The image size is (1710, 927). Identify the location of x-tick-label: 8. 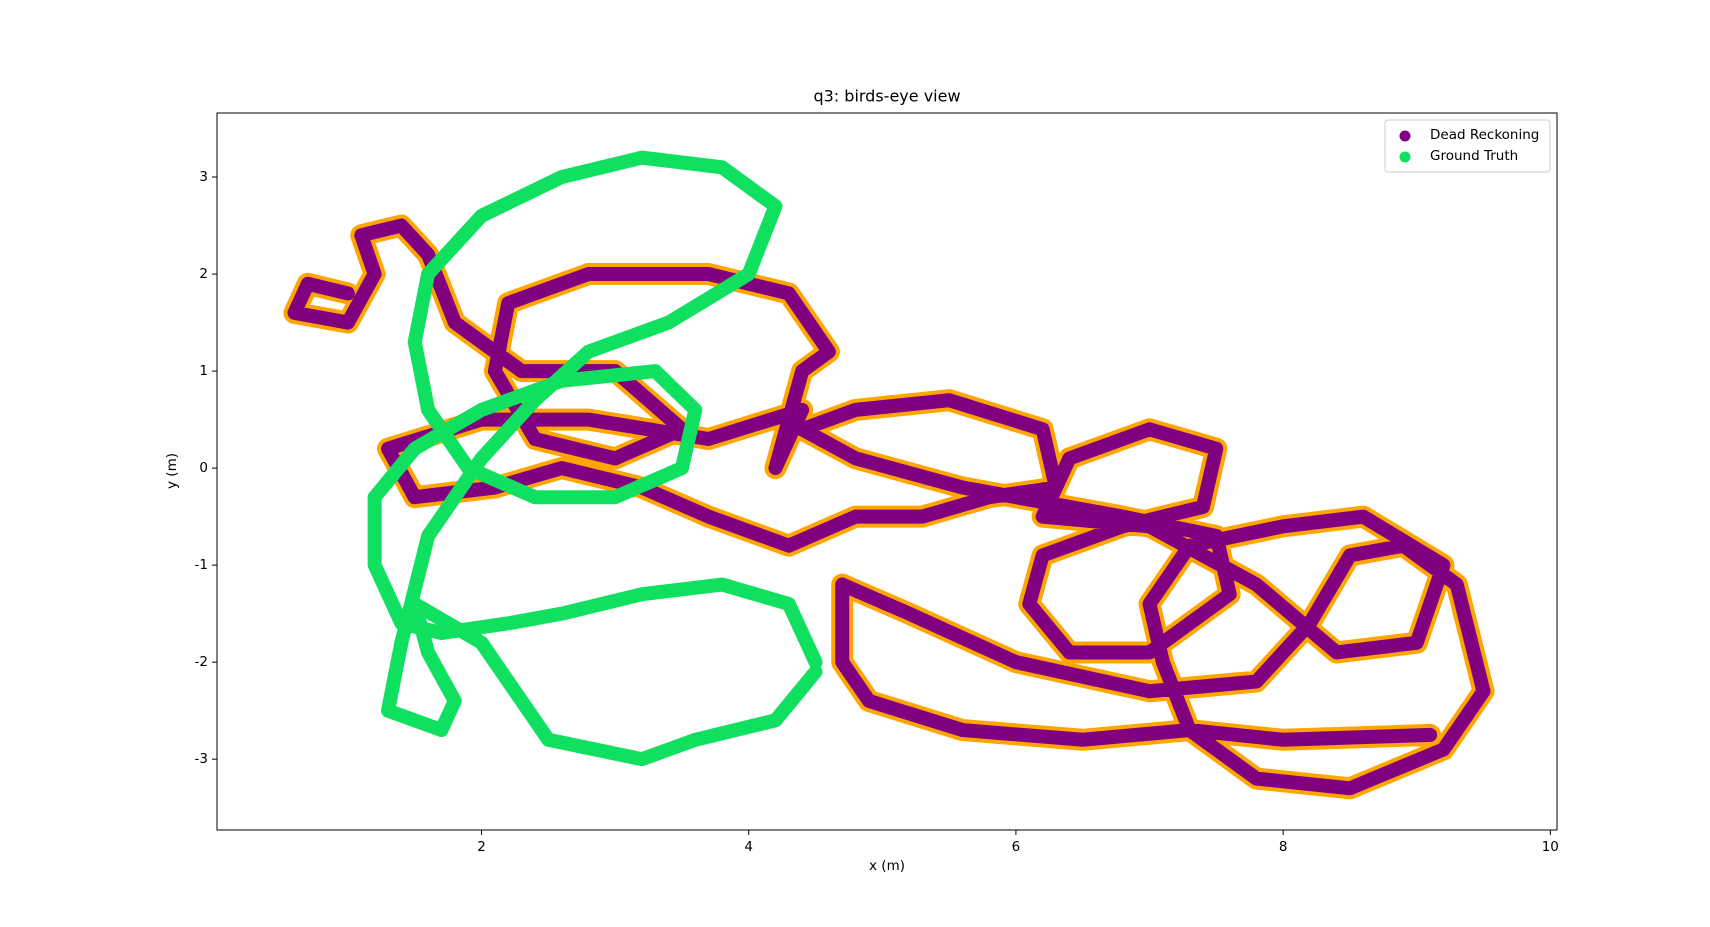
(1283, 847).